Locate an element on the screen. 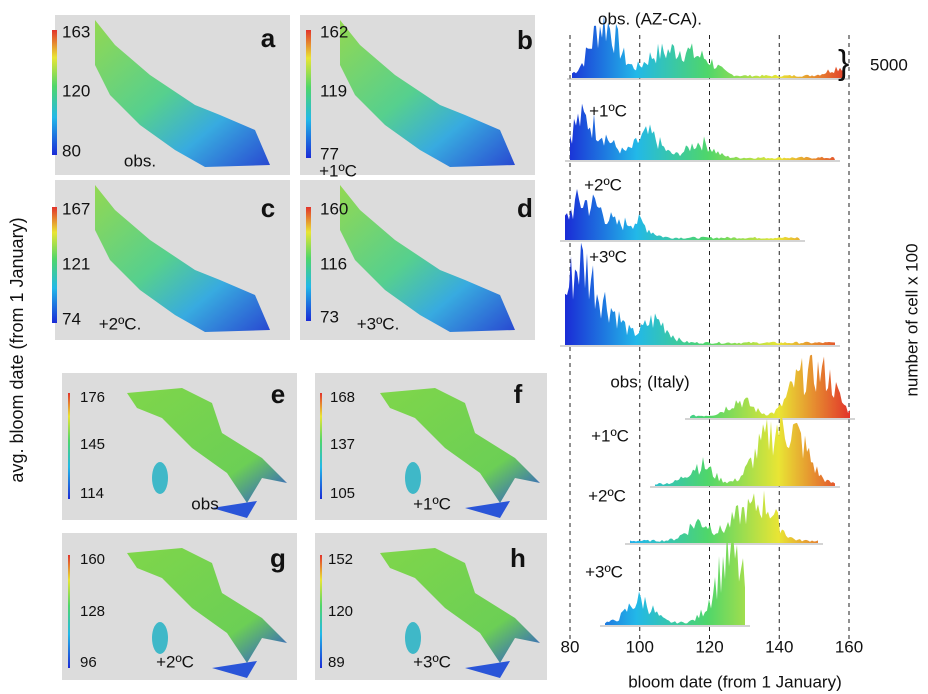 The height and width of the screenshot is (694, 928). colorbar-label: 162 is located at coordinates (334, 31).